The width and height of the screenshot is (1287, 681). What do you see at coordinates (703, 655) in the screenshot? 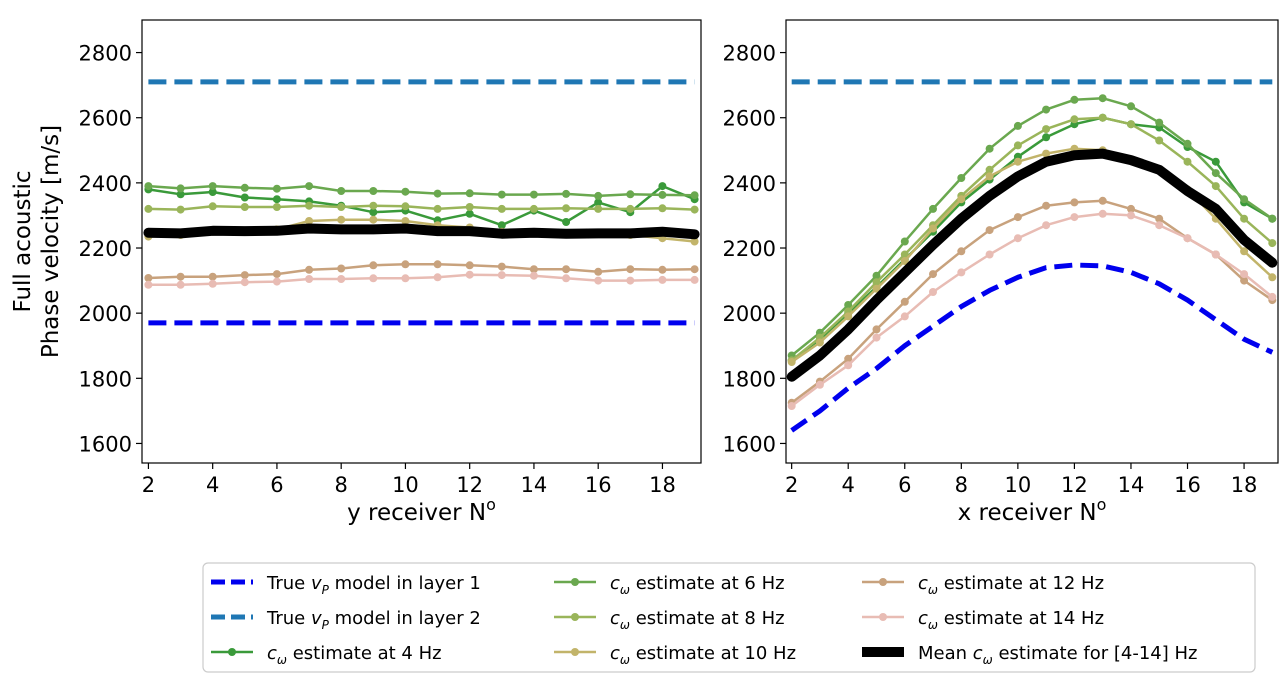
I see `legend-label-f10: cω estimate at 10 Hz` at bounding box center [703, 655].